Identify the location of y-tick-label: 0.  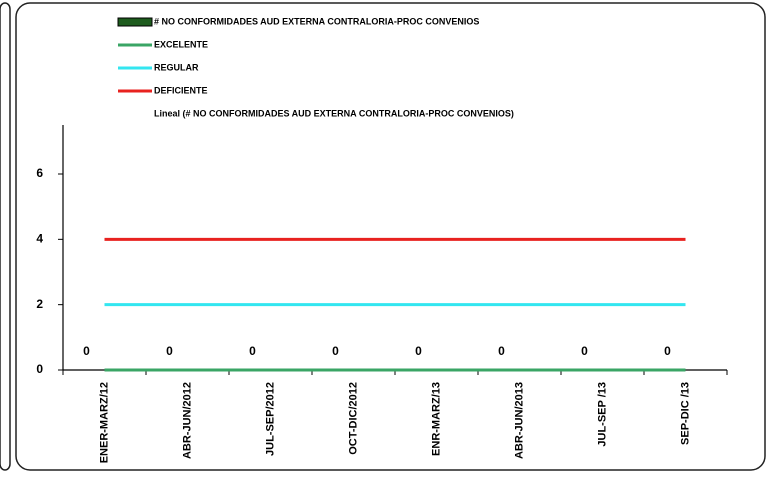
(39, 369).